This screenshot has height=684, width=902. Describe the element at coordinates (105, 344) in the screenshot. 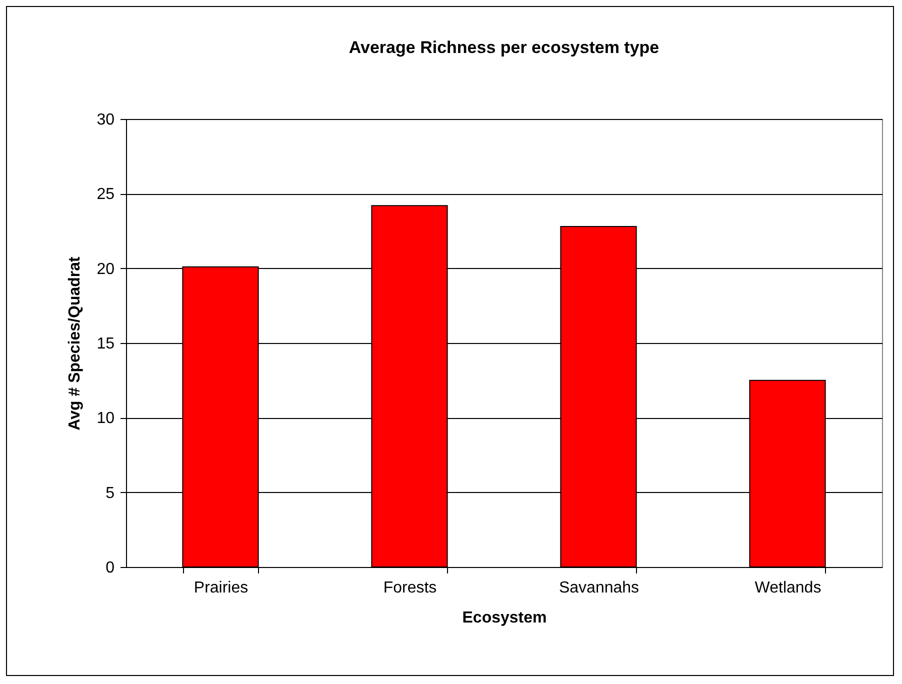

I see `y-tick-label: 15` at that location.